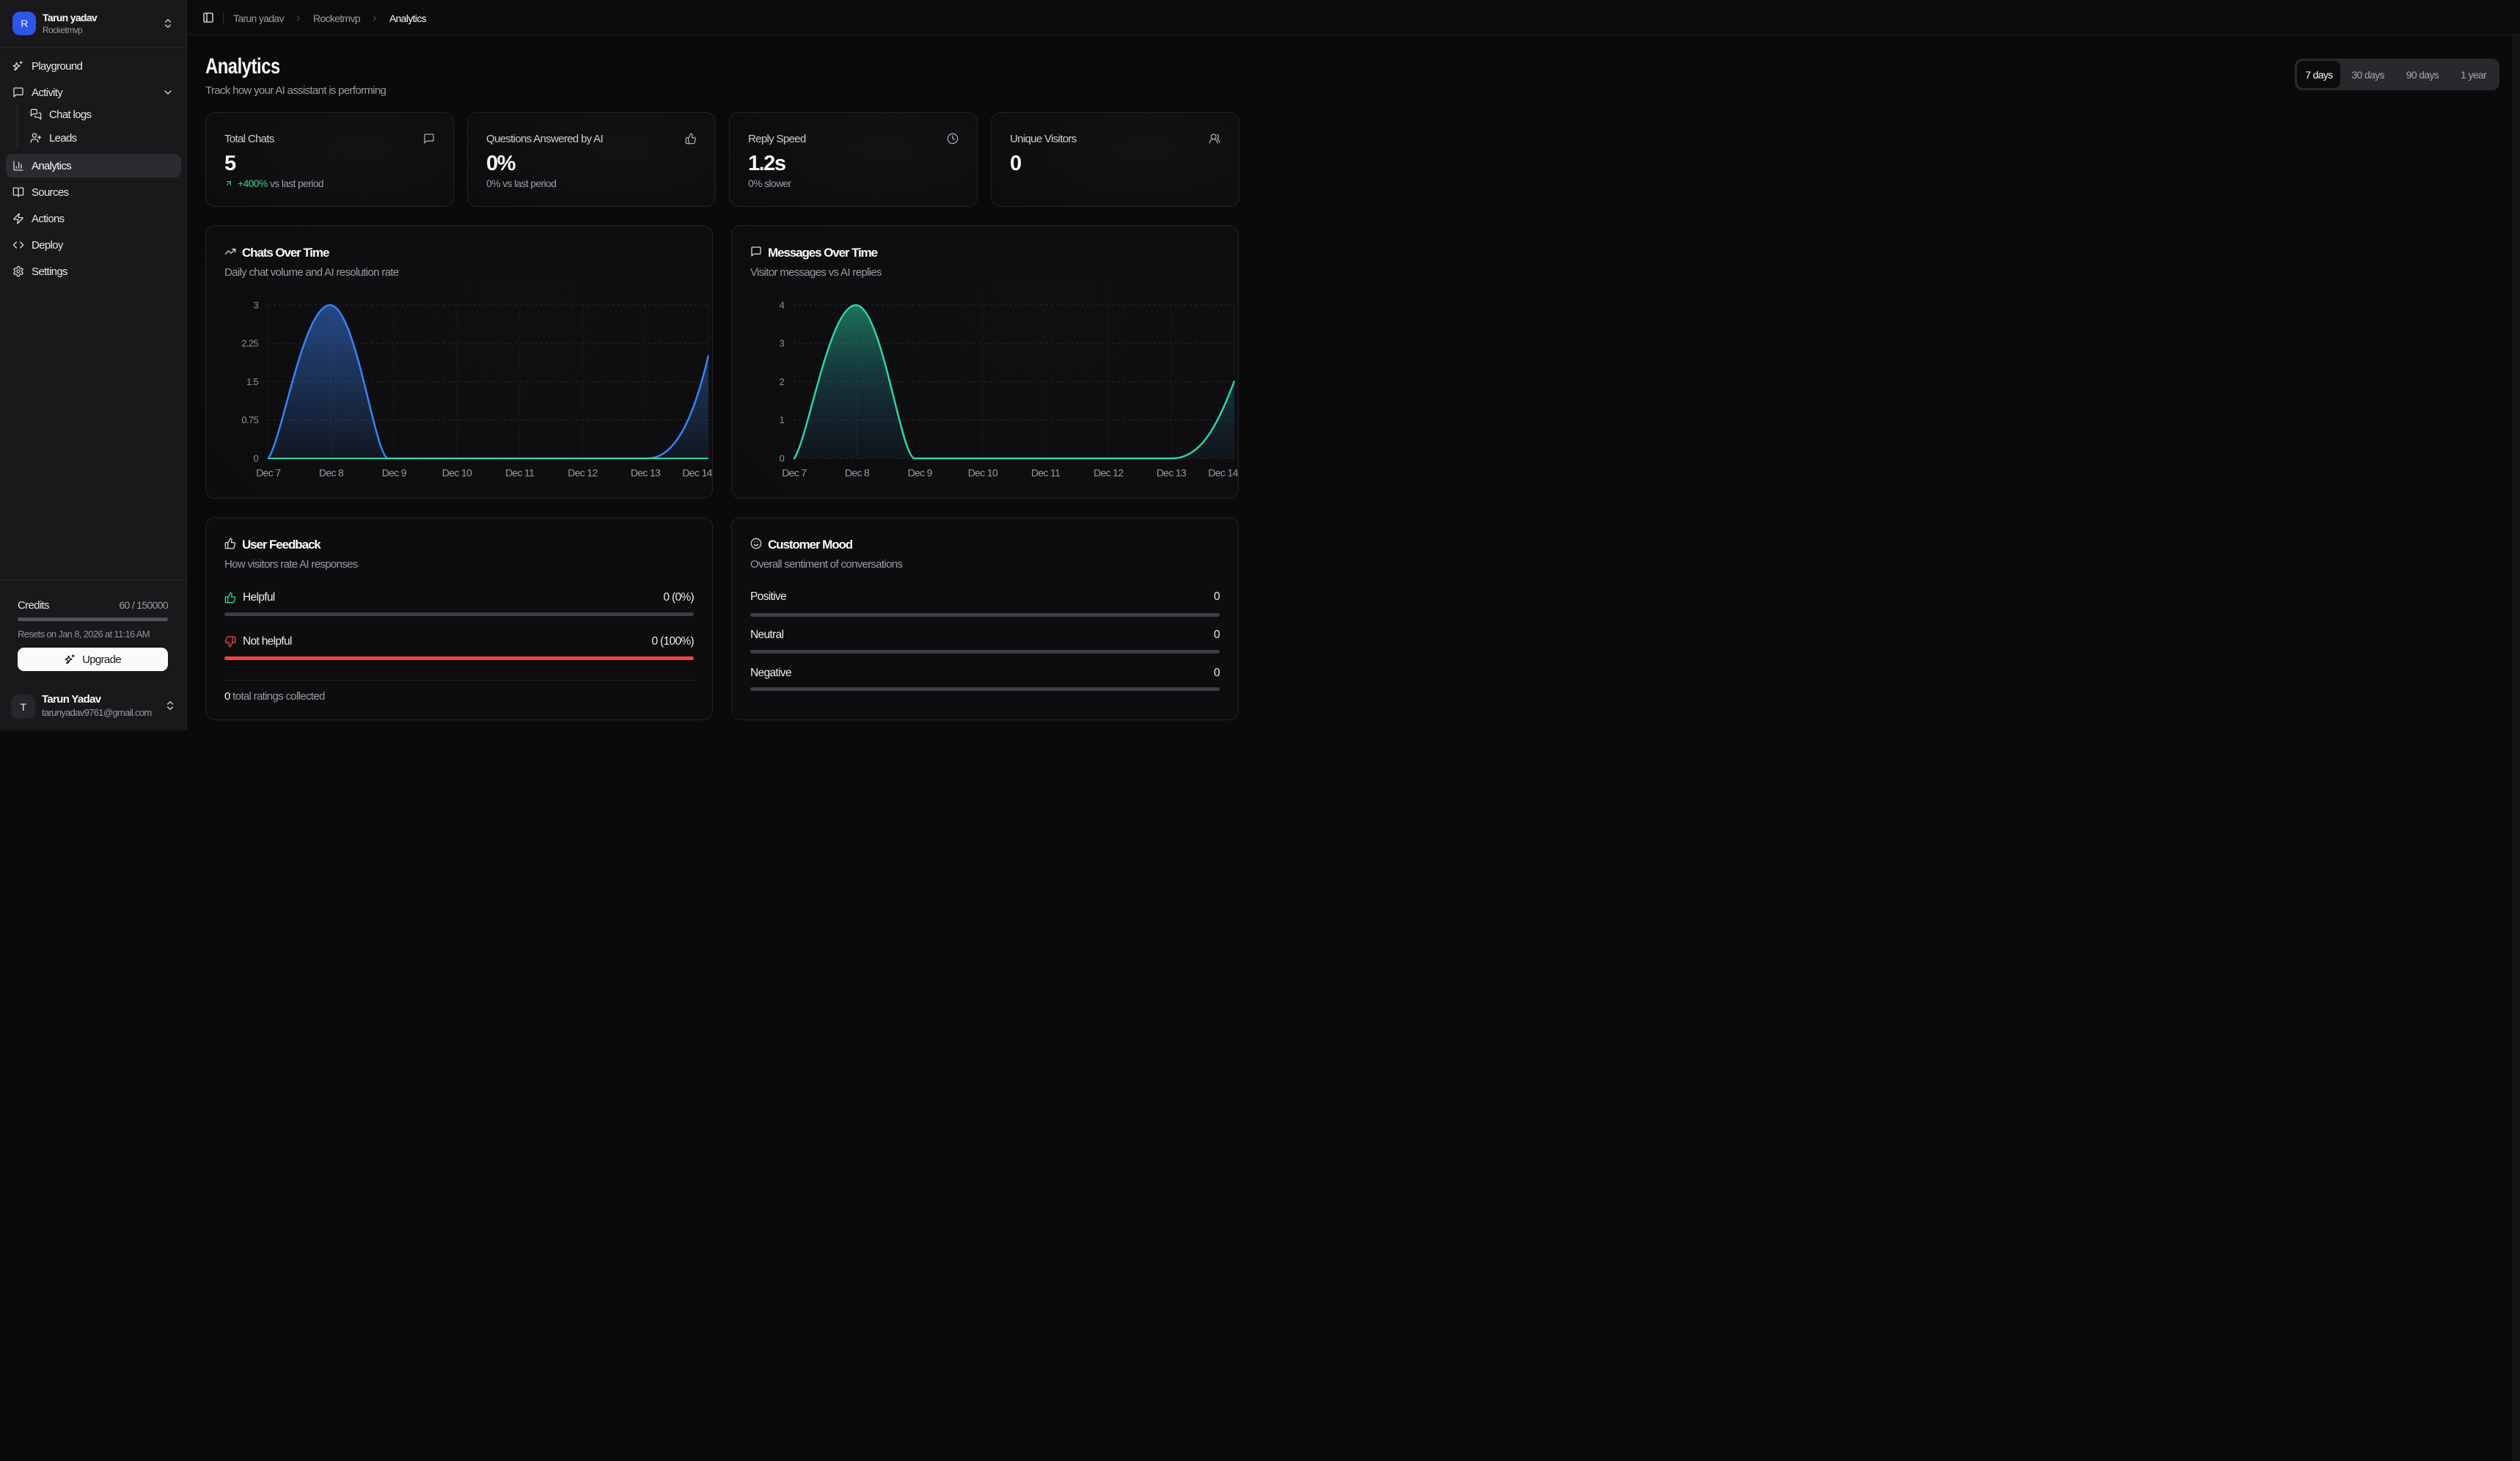  What do you see at coordinates (252, 382) in the screenshot?
I see `svg-text: 1.5` at bounding box center [252, 382].